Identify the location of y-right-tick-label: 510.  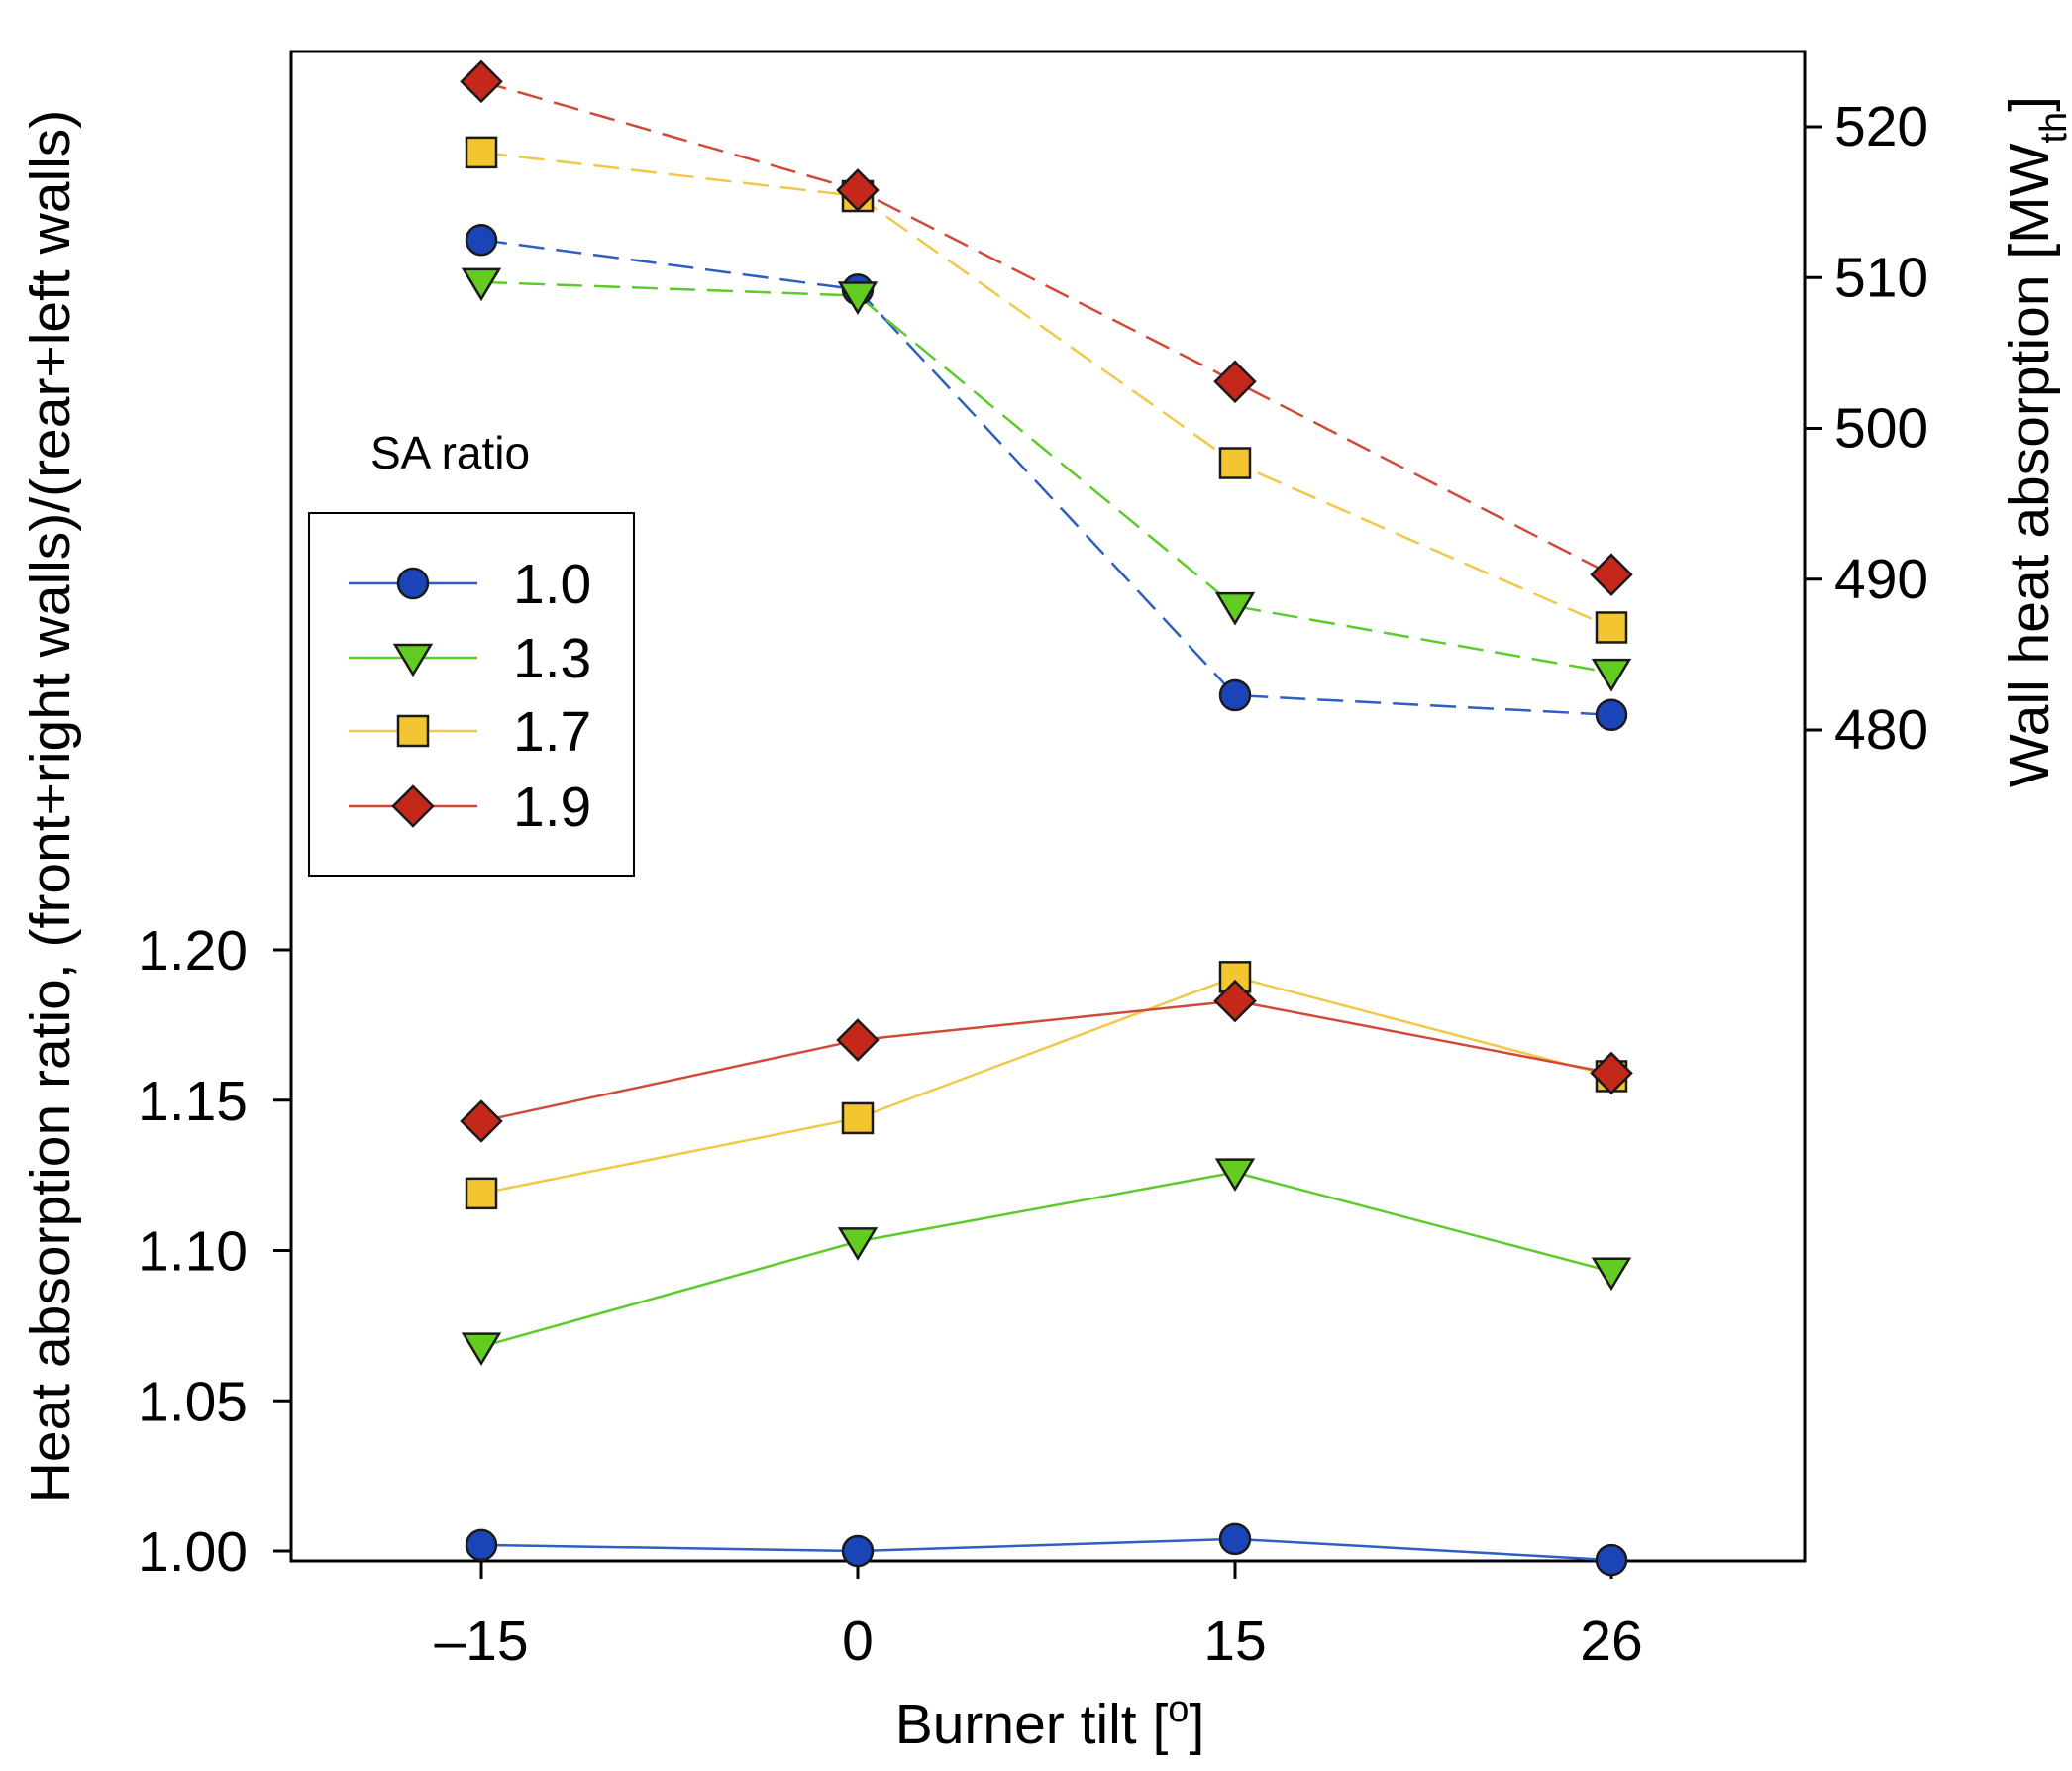
(1881, 277).